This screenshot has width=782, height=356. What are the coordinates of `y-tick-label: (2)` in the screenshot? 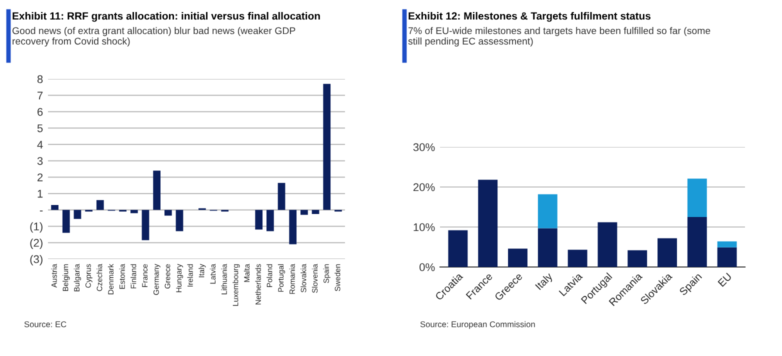 It's located at (36, 243).